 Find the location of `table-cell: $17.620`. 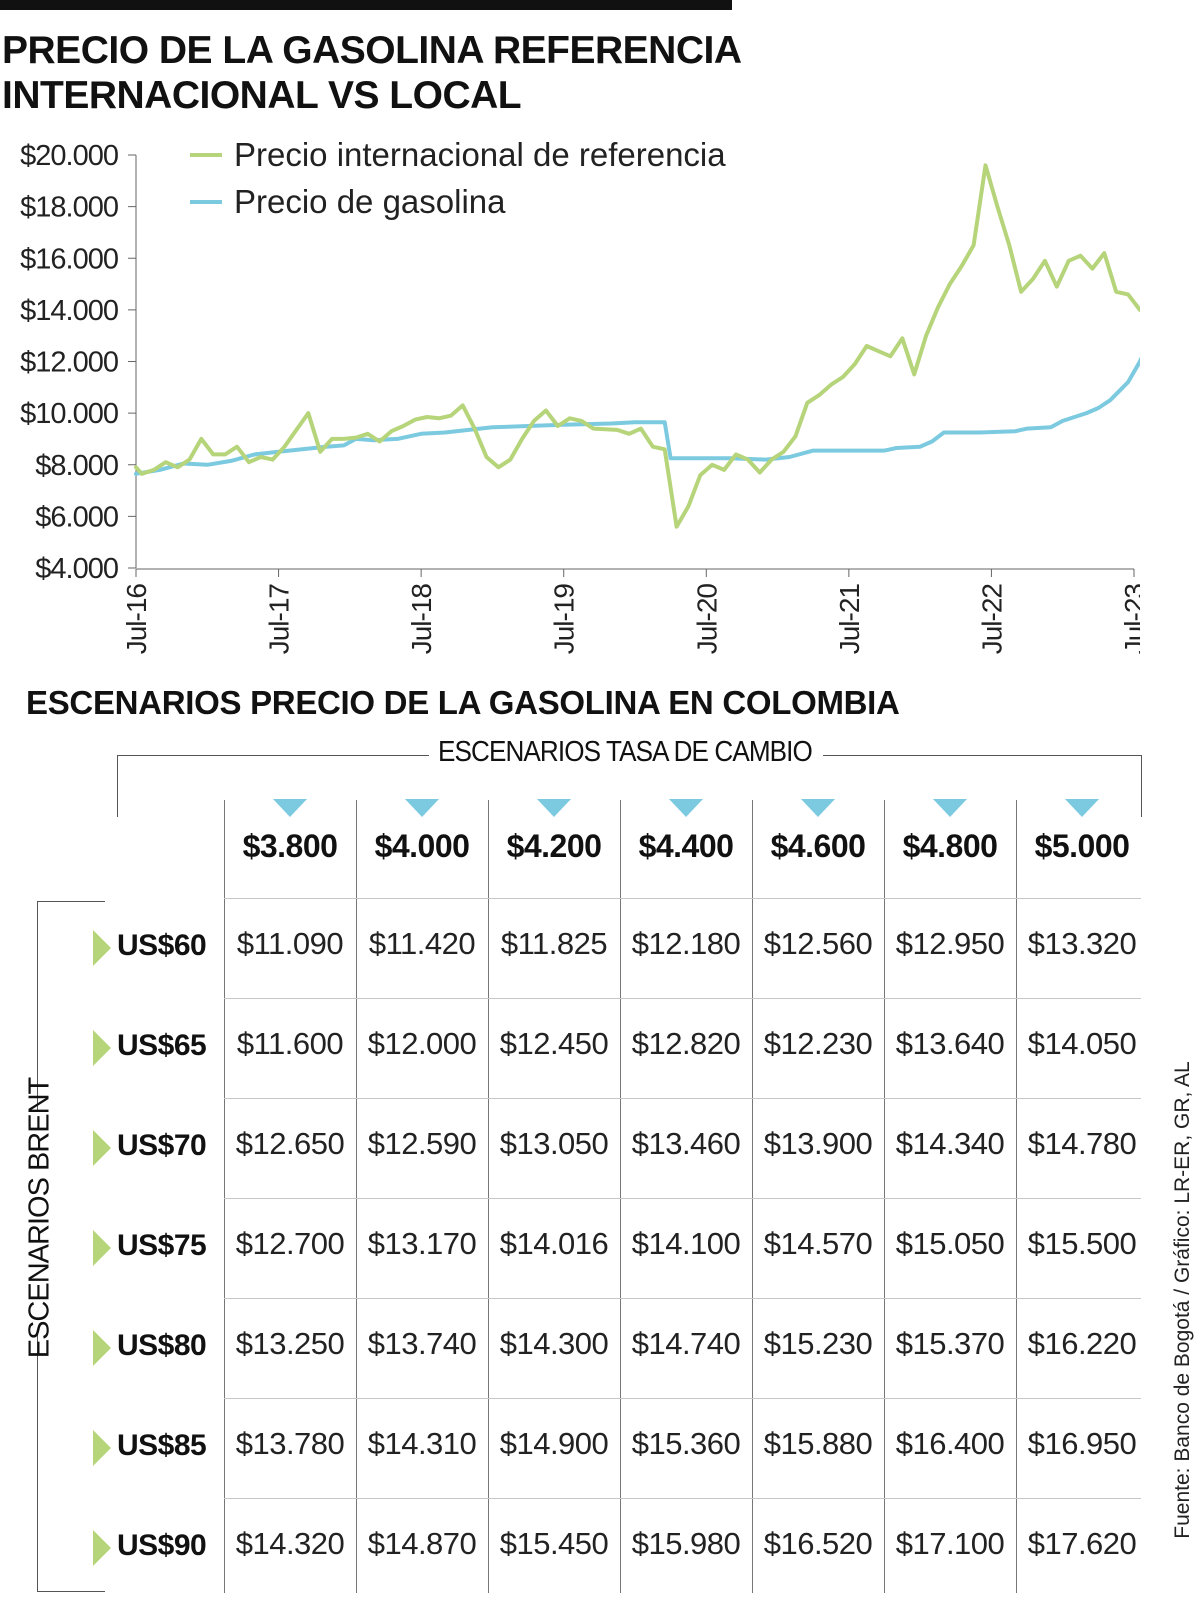

table-cell: $17.620 is located at coordinates (1082, 1543).